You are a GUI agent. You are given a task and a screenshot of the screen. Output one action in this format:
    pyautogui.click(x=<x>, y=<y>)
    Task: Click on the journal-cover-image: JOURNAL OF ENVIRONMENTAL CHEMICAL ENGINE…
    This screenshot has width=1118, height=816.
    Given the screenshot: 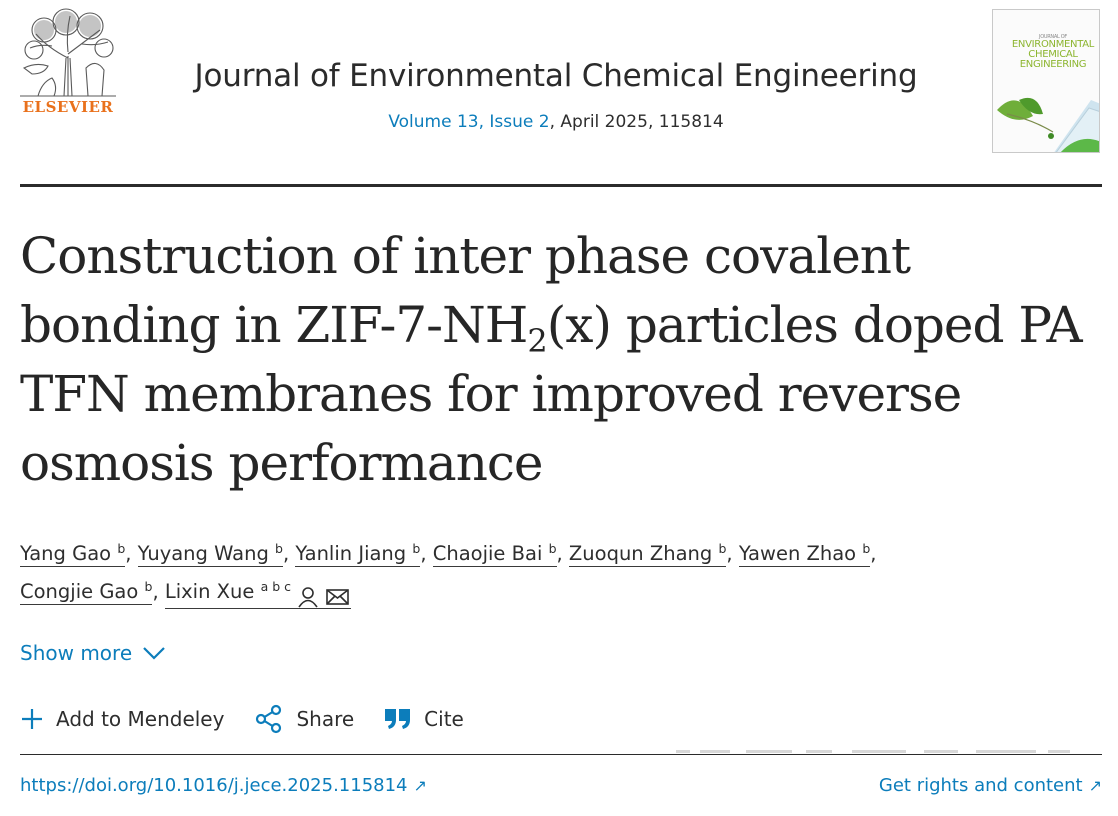 What is the action you would take?
    pyautogui.click(x=1046, y=81)
    